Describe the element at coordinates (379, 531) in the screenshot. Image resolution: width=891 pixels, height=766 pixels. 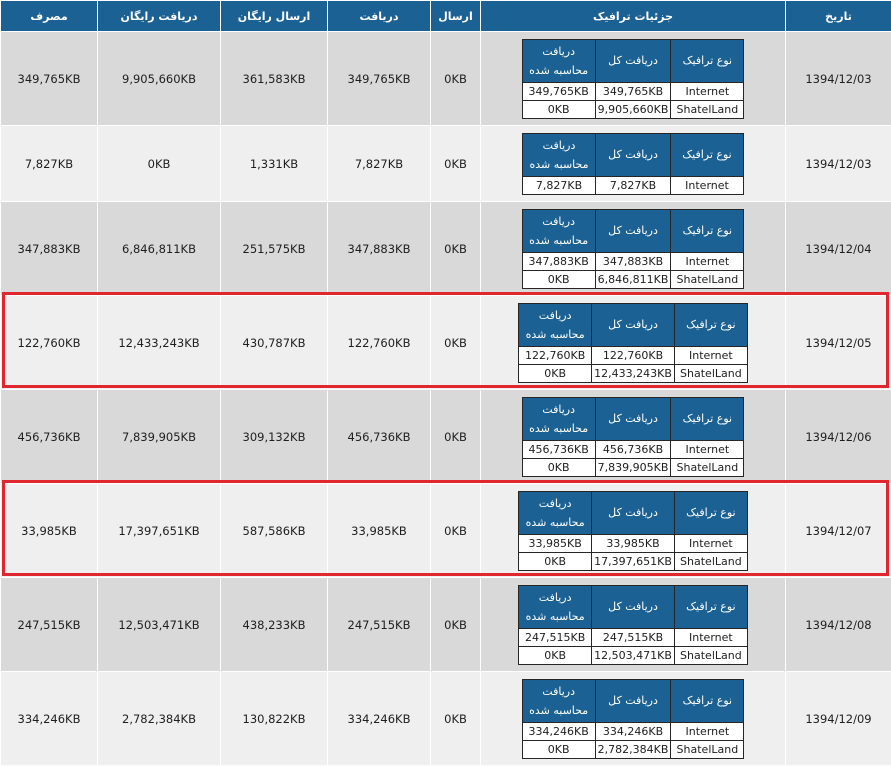
I see `receive-cell: 33,985KB` at that location.